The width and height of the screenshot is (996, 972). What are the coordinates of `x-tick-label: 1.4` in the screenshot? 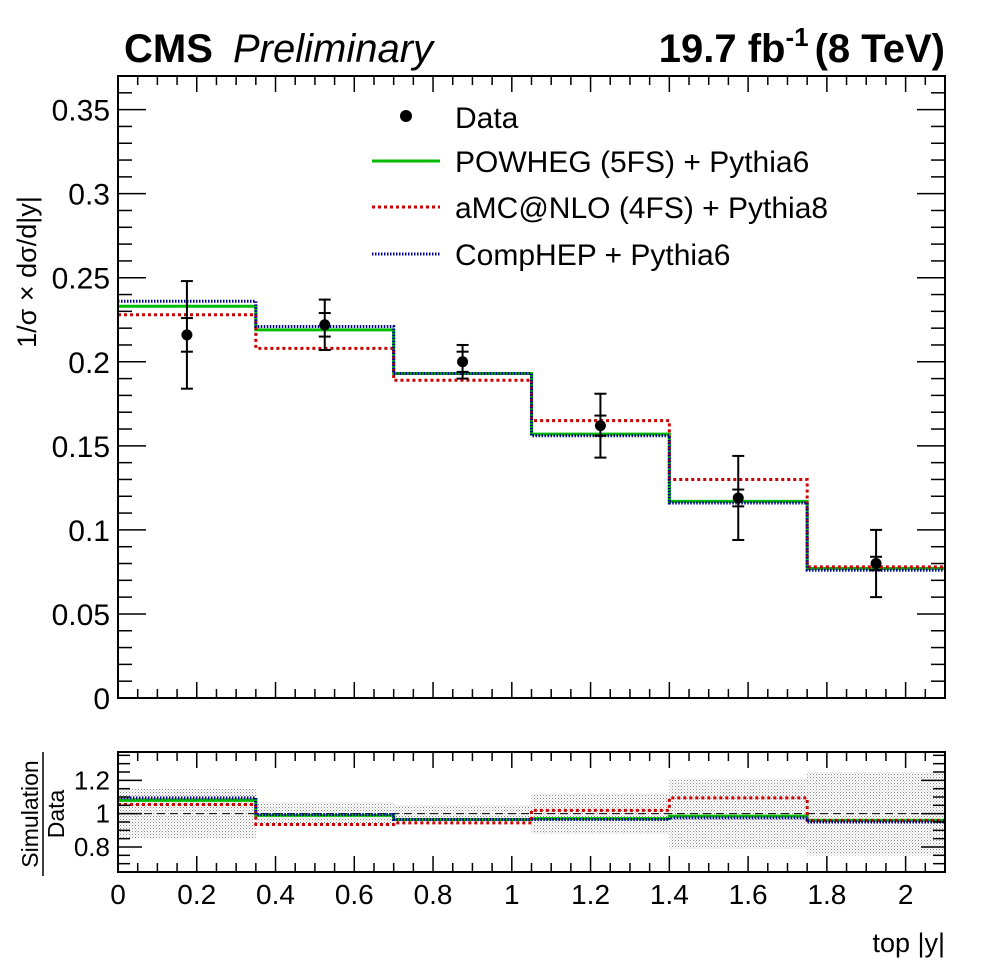 It's located at (669, 894).